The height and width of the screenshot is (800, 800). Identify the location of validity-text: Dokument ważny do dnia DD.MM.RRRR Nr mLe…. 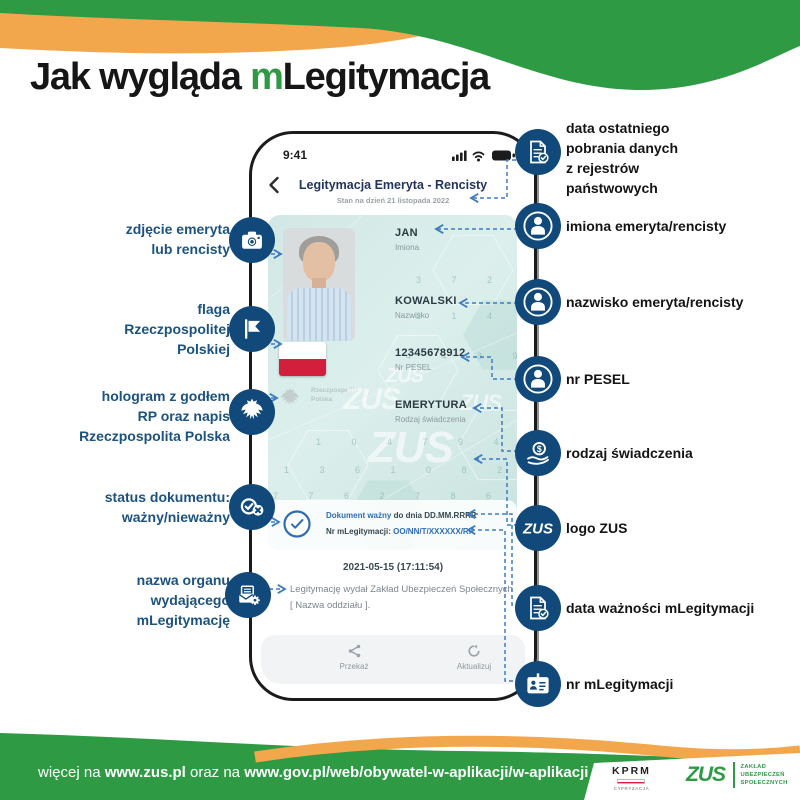
(401, 524).